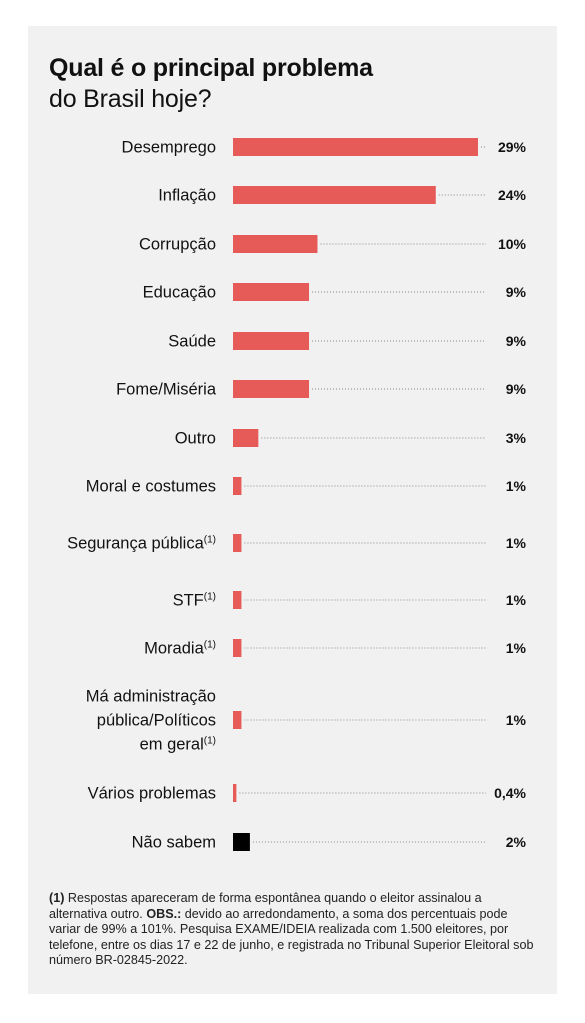  Describe the element at coordinates (152, 794) in the screenshot. I see `category-label: Vários problemas` at that location.